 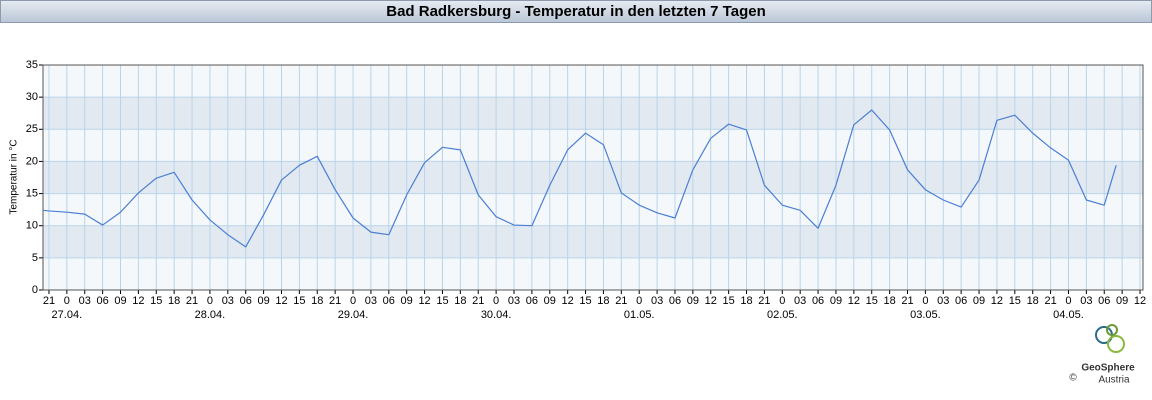 I want to click on date-label: 01.05., so click(x=639, y=315).